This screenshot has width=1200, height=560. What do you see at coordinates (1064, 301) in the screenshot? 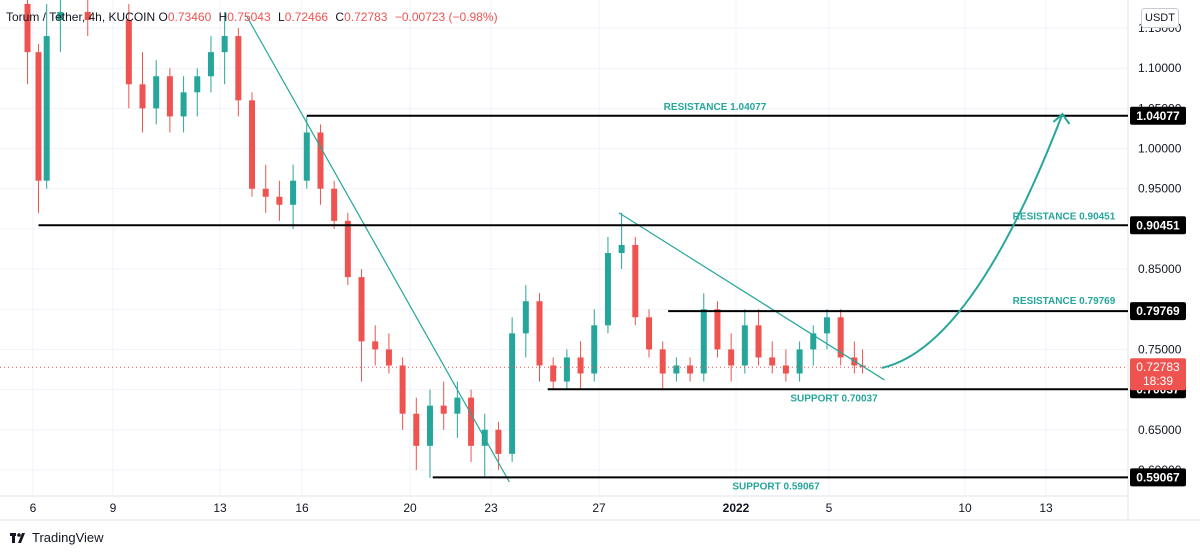
I see `resistance-label: RESISTANCE 0.79769` at bounding box center [1064, 301].